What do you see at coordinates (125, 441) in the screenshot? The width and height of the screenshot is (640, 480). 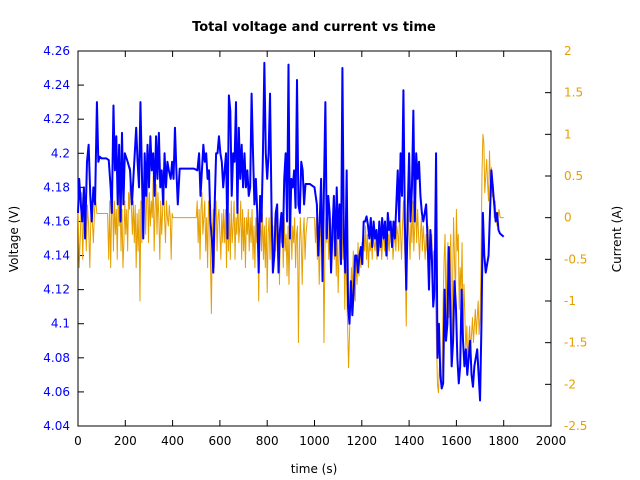 I see `x-tick-label: 200` at bounding box center [125, 441].